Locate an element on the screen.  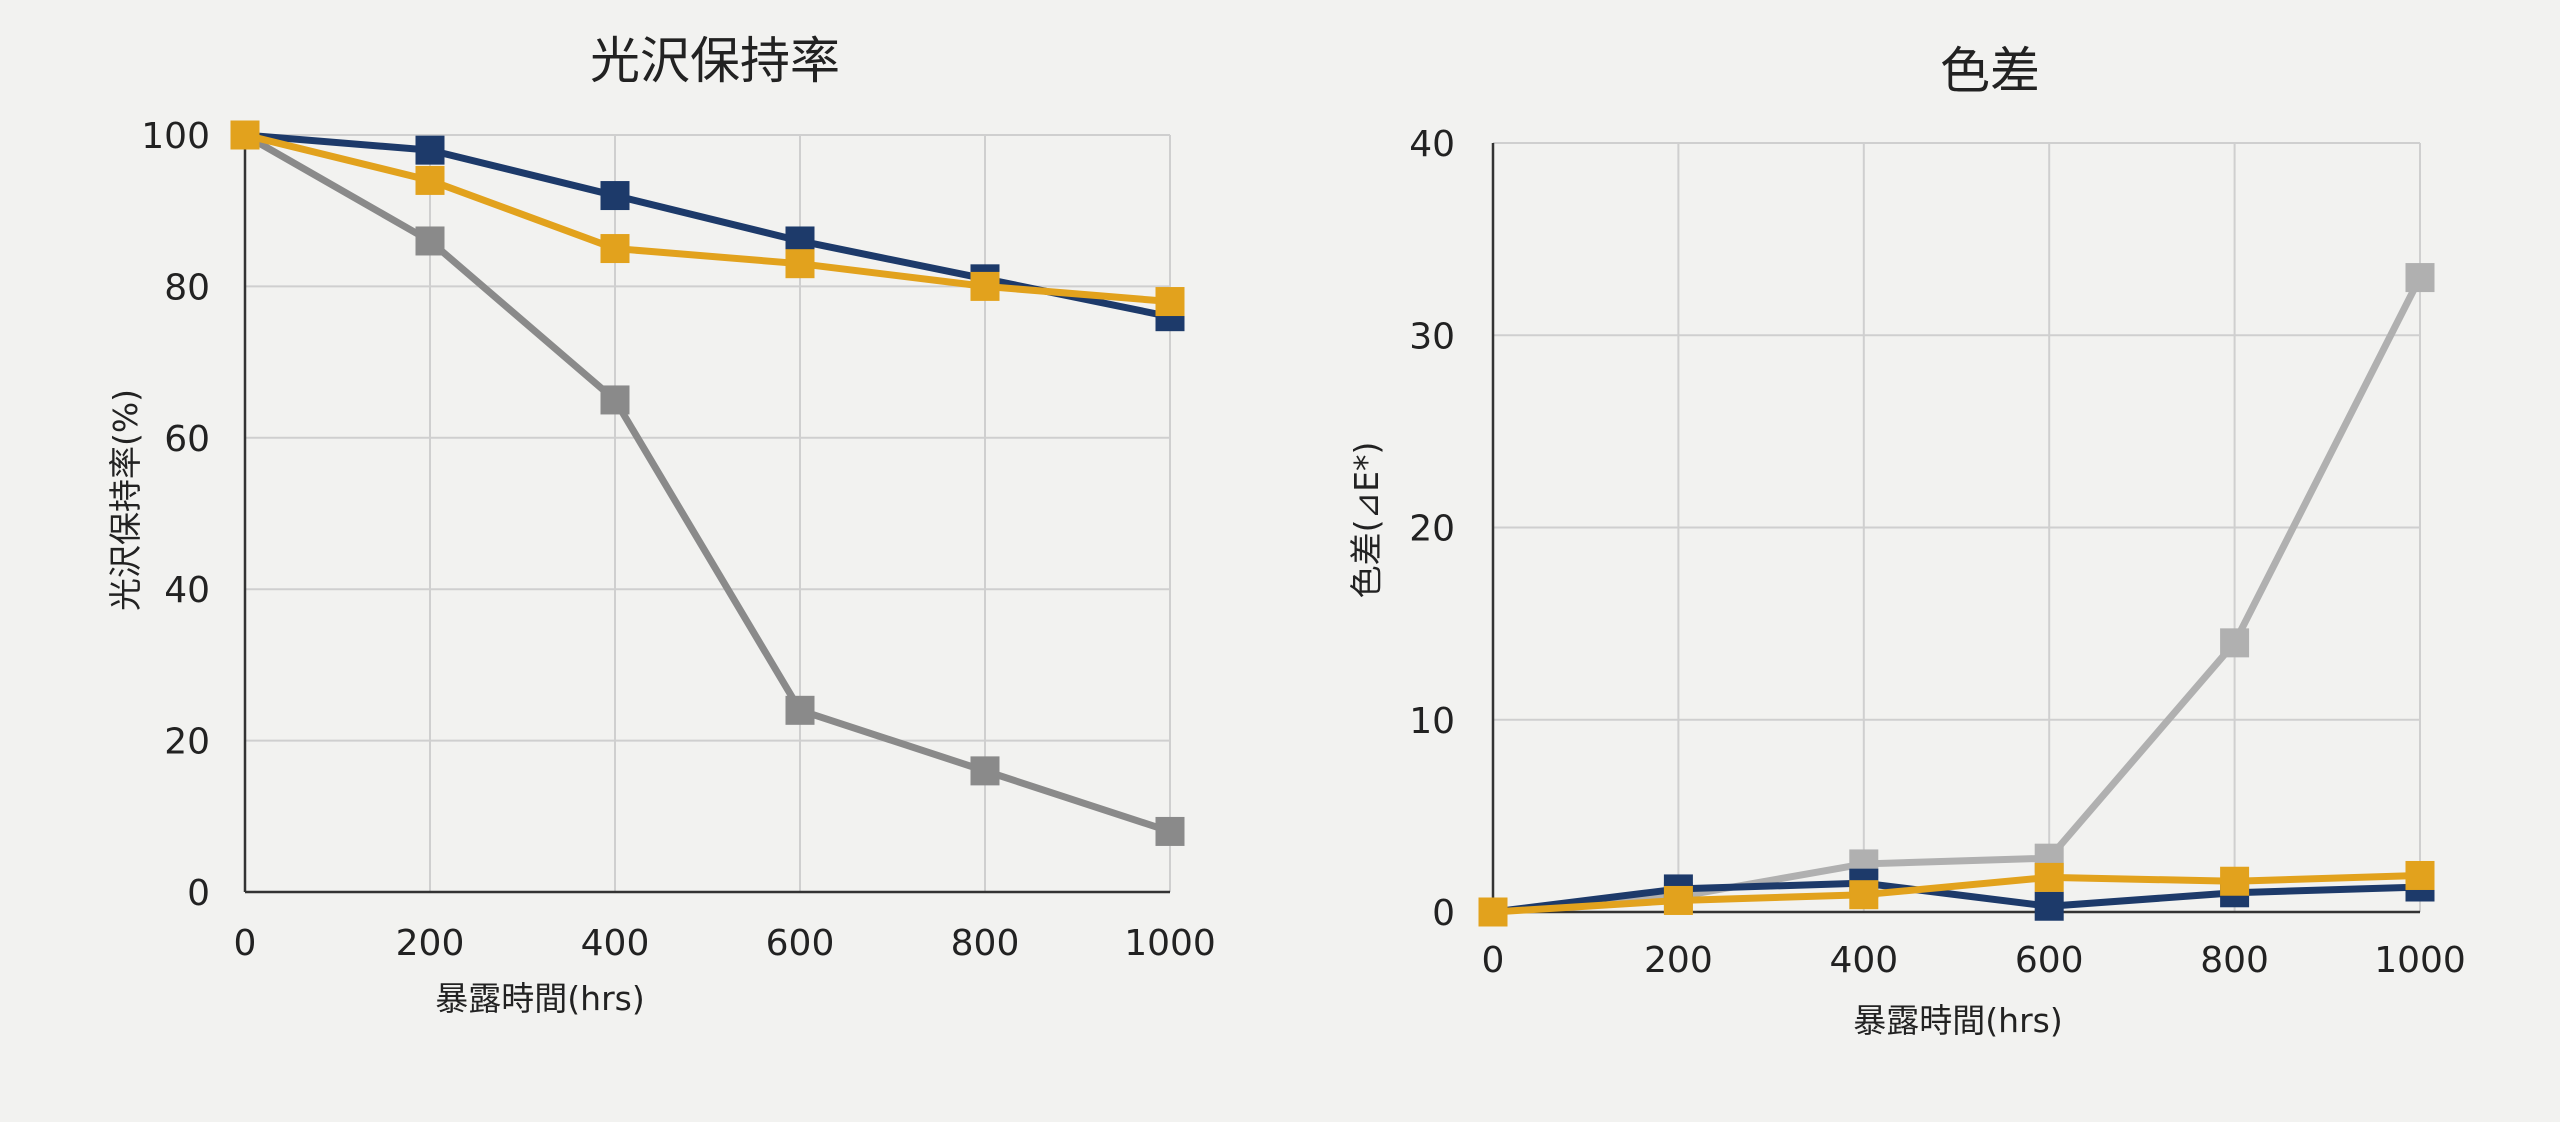
y-tick-label: 60 is located at coordinates (187, 439).